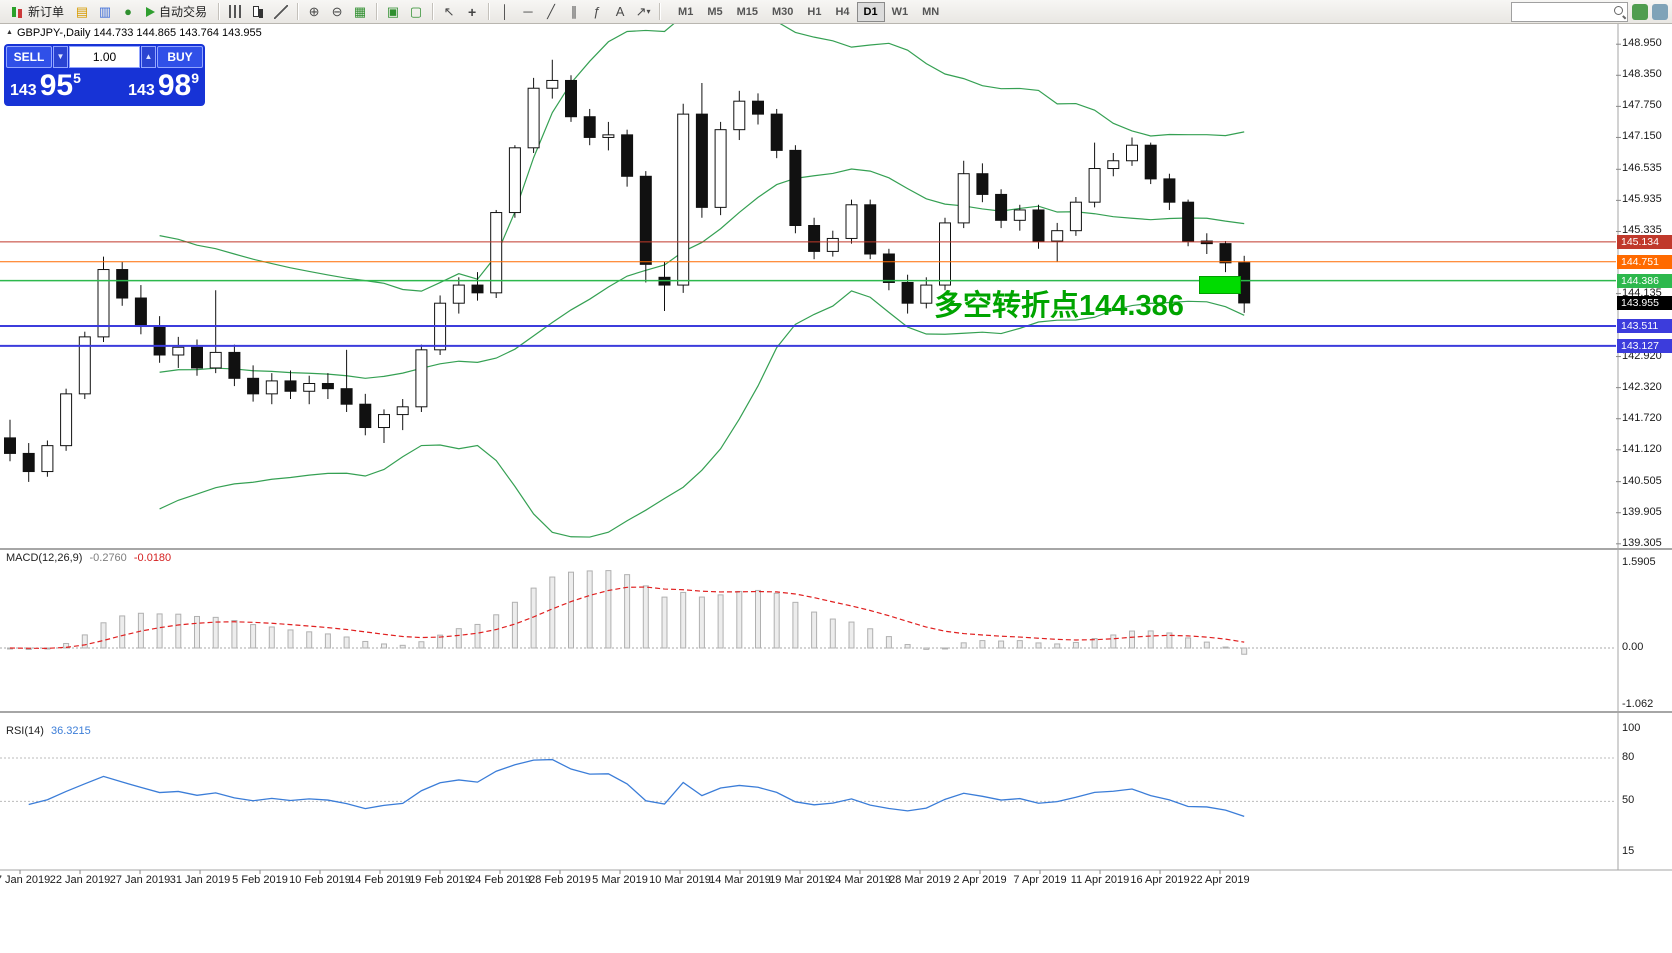 The image size is (1672, 953). Describe the element at coordinates (685, 12) in the screenshot. I see `timeframe-m1-button: M1` at that location.